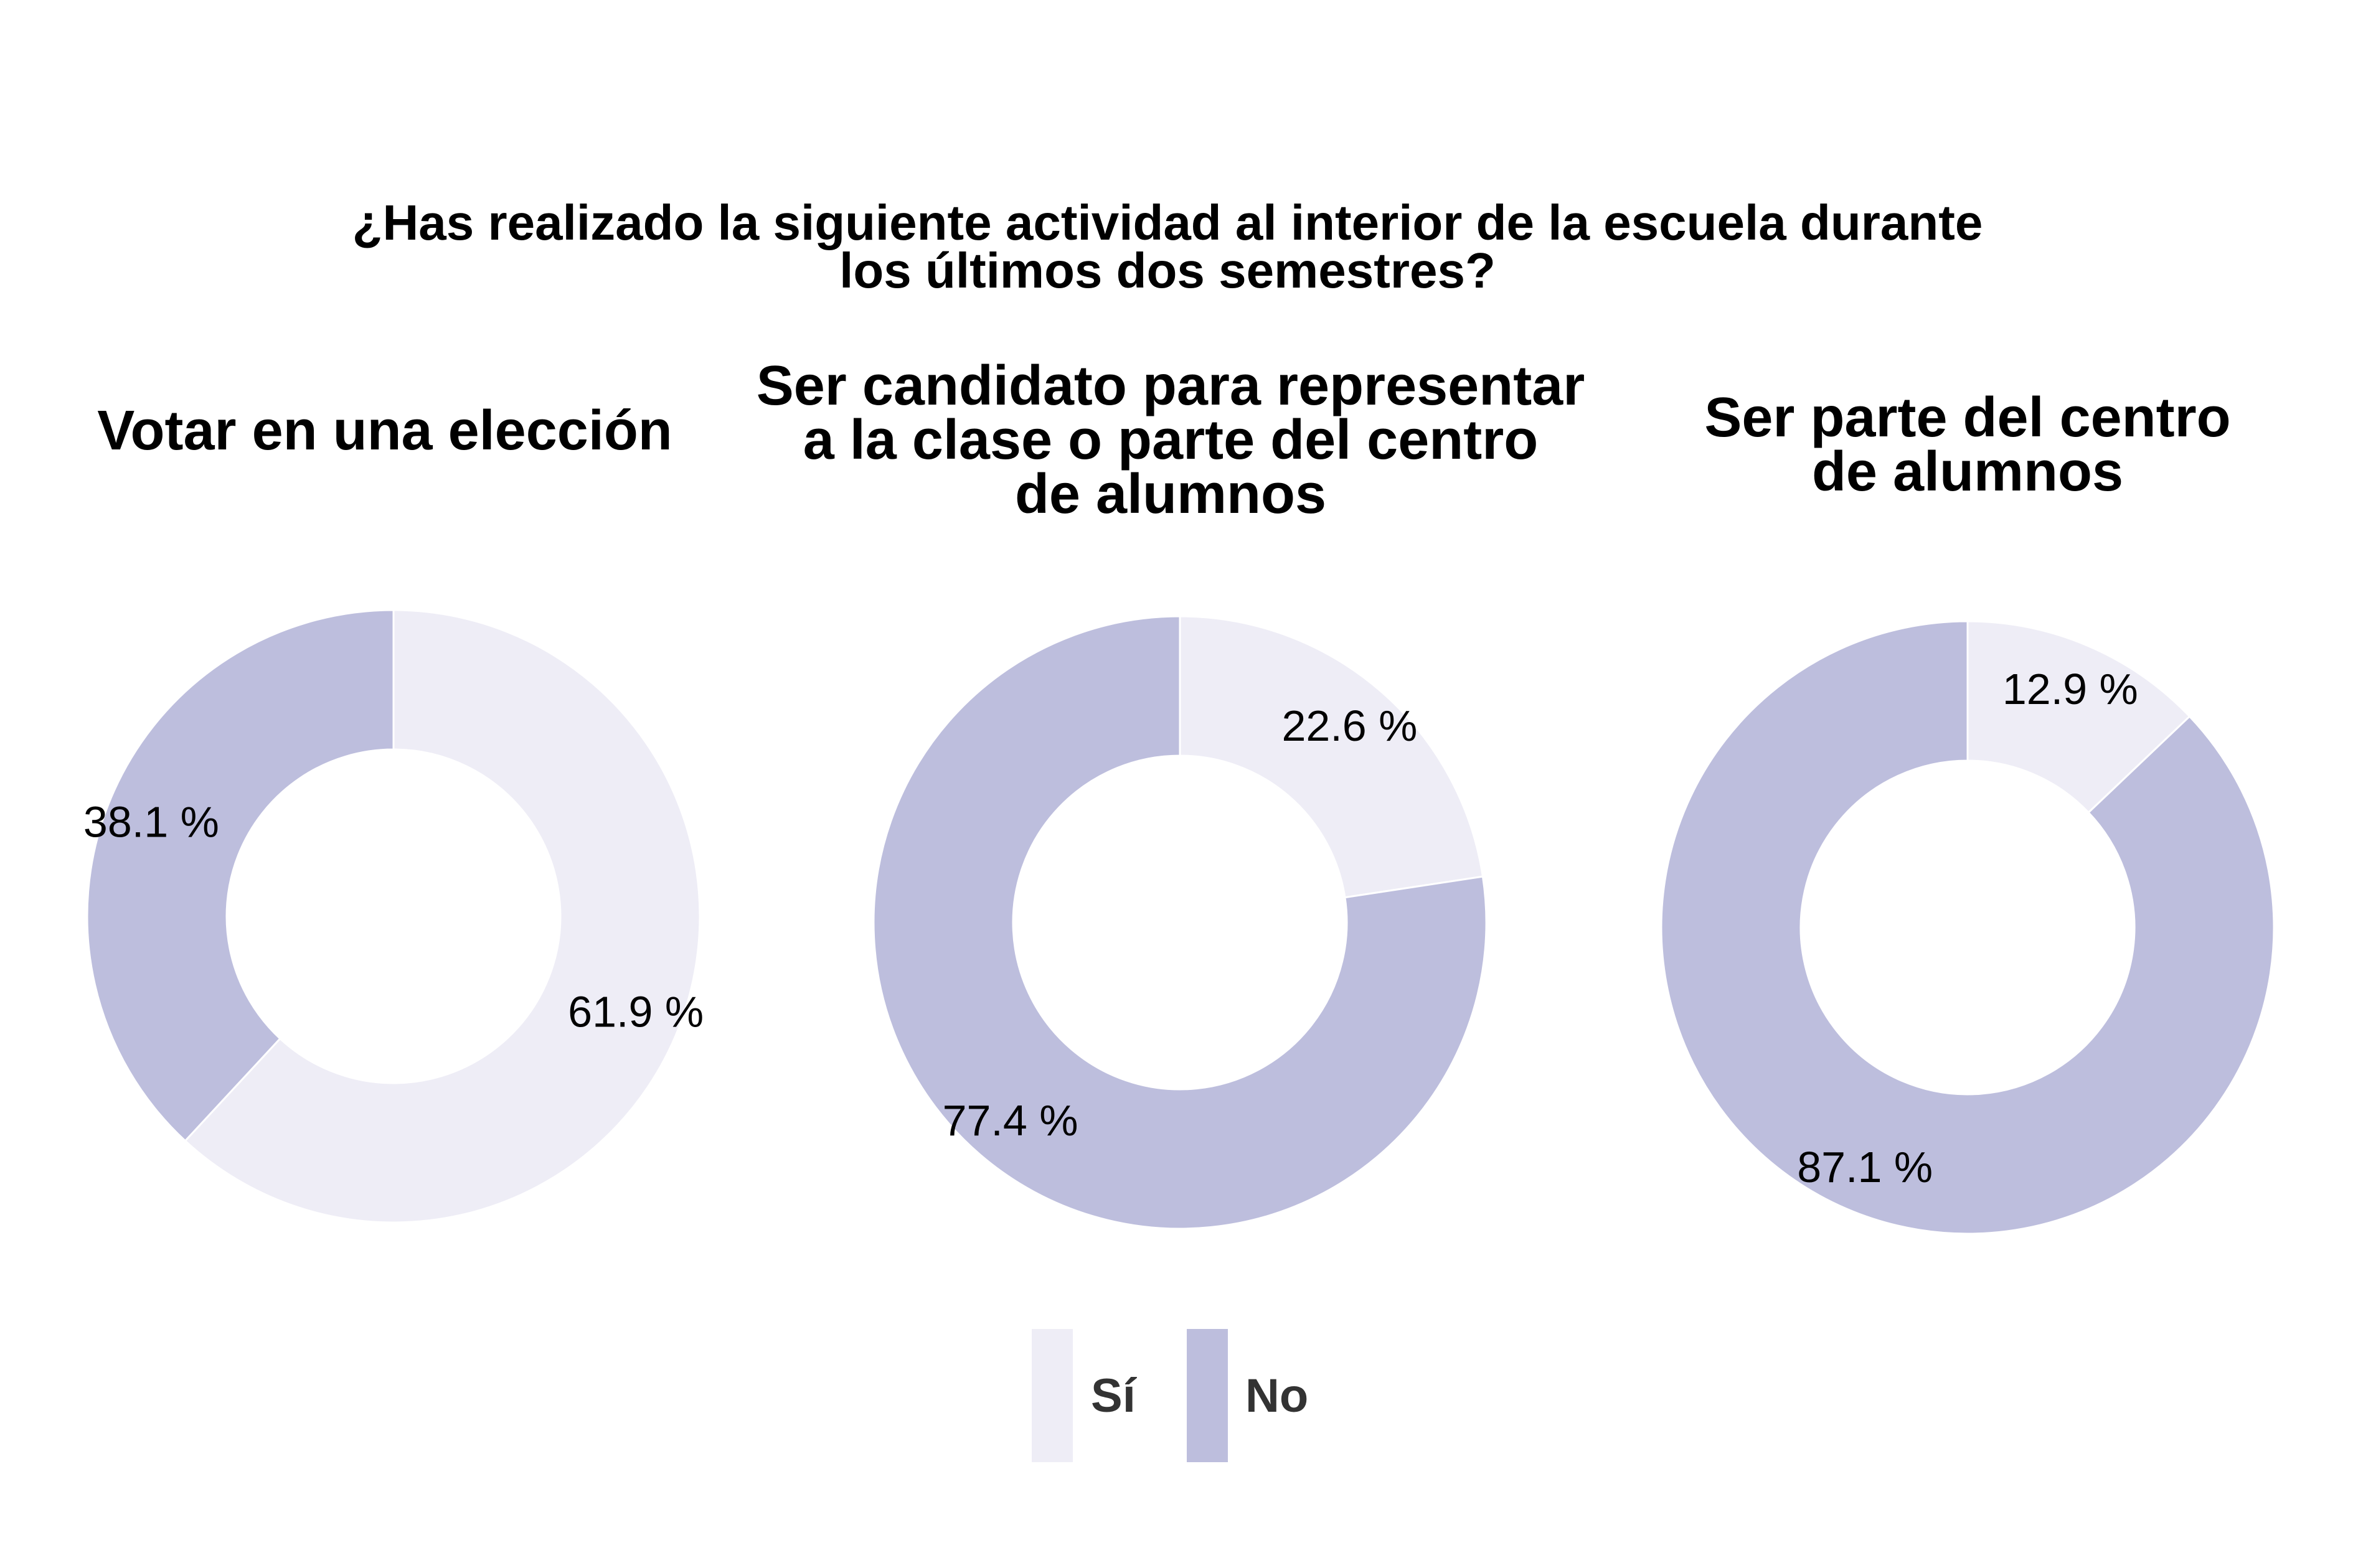  Describe the element at coordinates (1010, 1120) in the screenshot. I see `slice-value-label: 77.4 %` at that location.